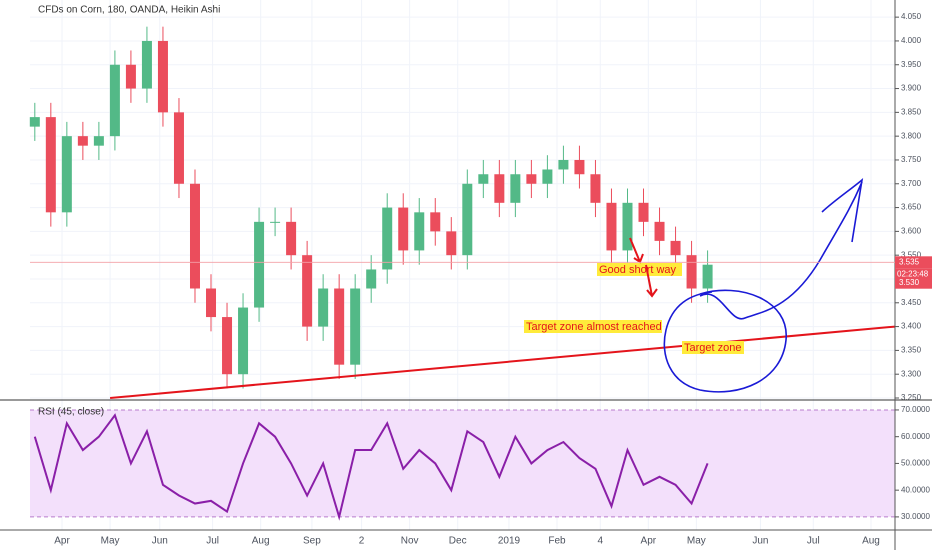 This screenshot has width=932, height=550. What do you see at coordinates (911, 397) in the screenshot?
I see `y-tick-label: 3.250` at bounding box center [911, 397].